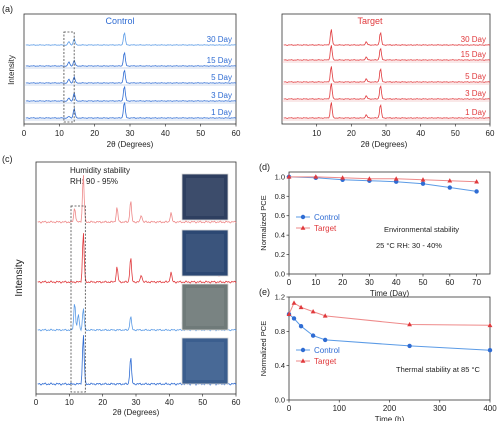 The height and width of the screenshot is (421, 500). Describe the element at coordinates (340, 408) in the screenshot. I see `x-tick-label: 100` at that location.